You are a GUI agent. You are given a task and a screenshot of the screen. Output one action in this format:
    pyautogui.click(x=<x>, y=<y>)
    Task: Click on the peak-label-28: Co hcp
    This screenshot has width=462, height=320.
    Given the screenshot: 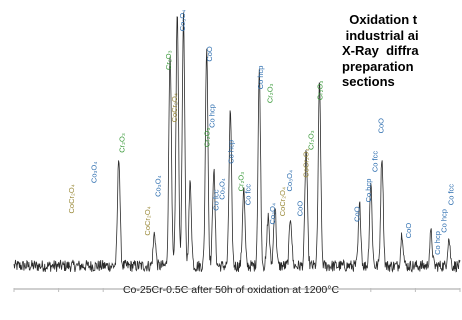 What is the action you would take?
    pyautogui.click(x=368, y=191)
    